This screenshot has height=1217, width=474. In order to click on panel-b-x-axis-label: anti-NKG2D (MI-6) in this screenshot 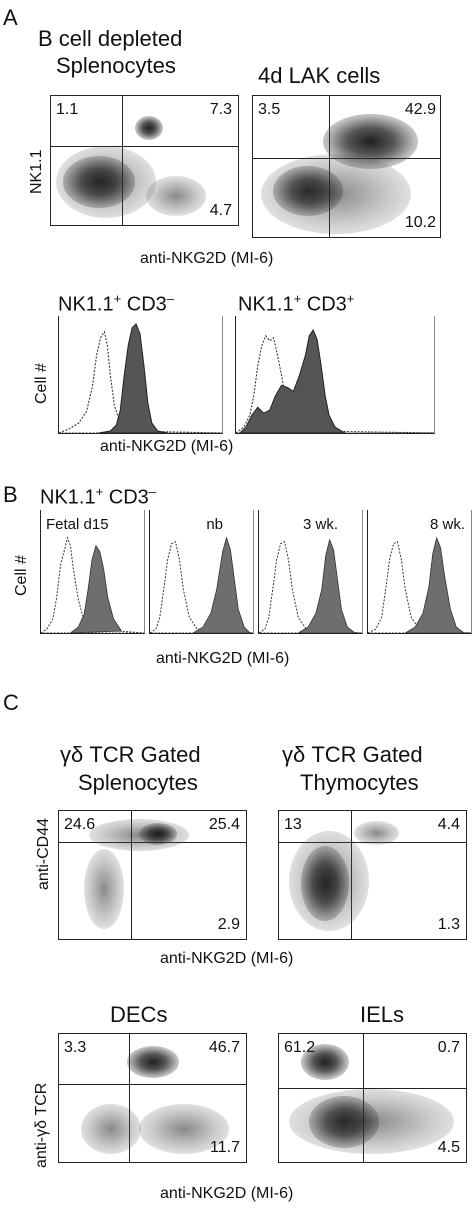, I will do `click(223, 658)`.